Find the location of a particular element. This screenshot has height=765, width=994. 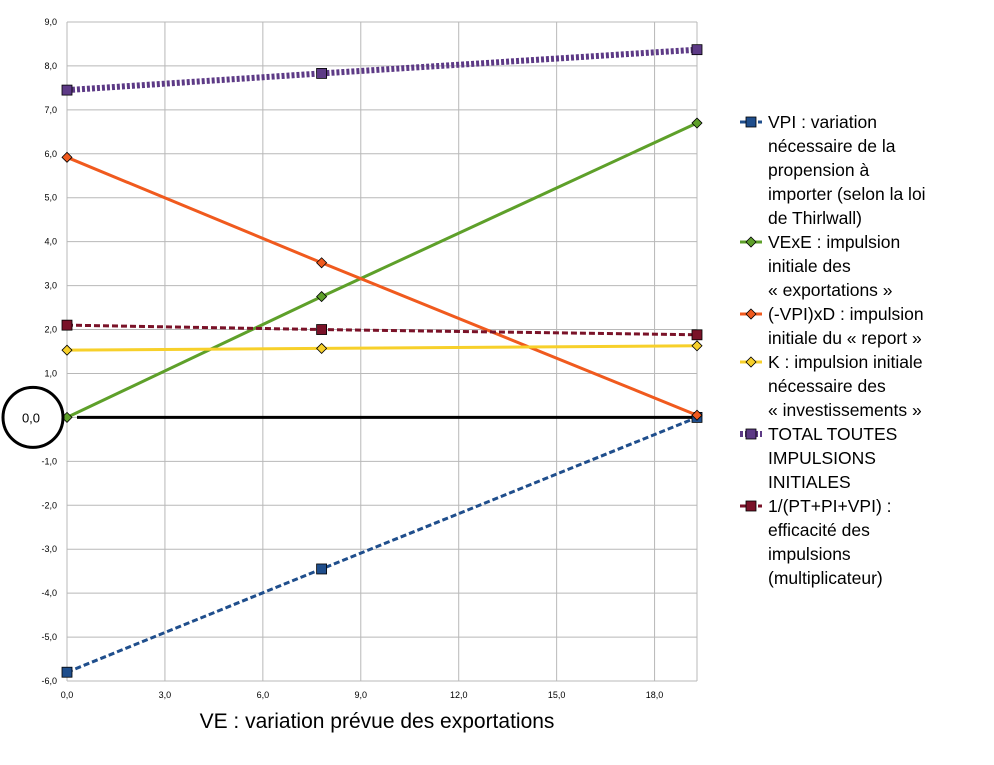

y-tick-label: 4,0 is located at coordinates (50, 242).